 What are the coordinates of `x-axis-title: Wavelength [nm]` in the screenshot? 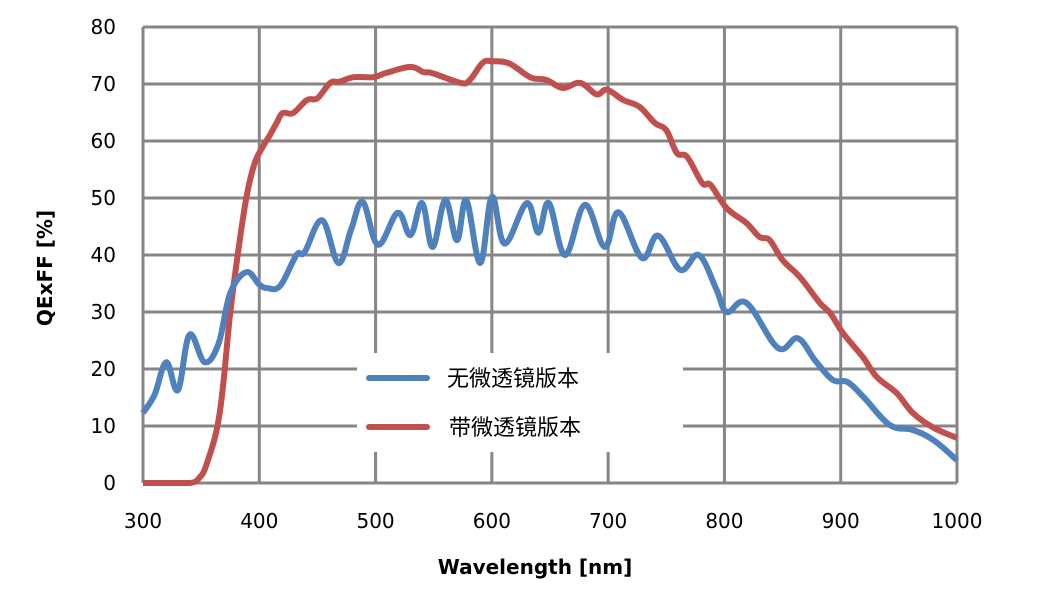 It's located at (535, 567).